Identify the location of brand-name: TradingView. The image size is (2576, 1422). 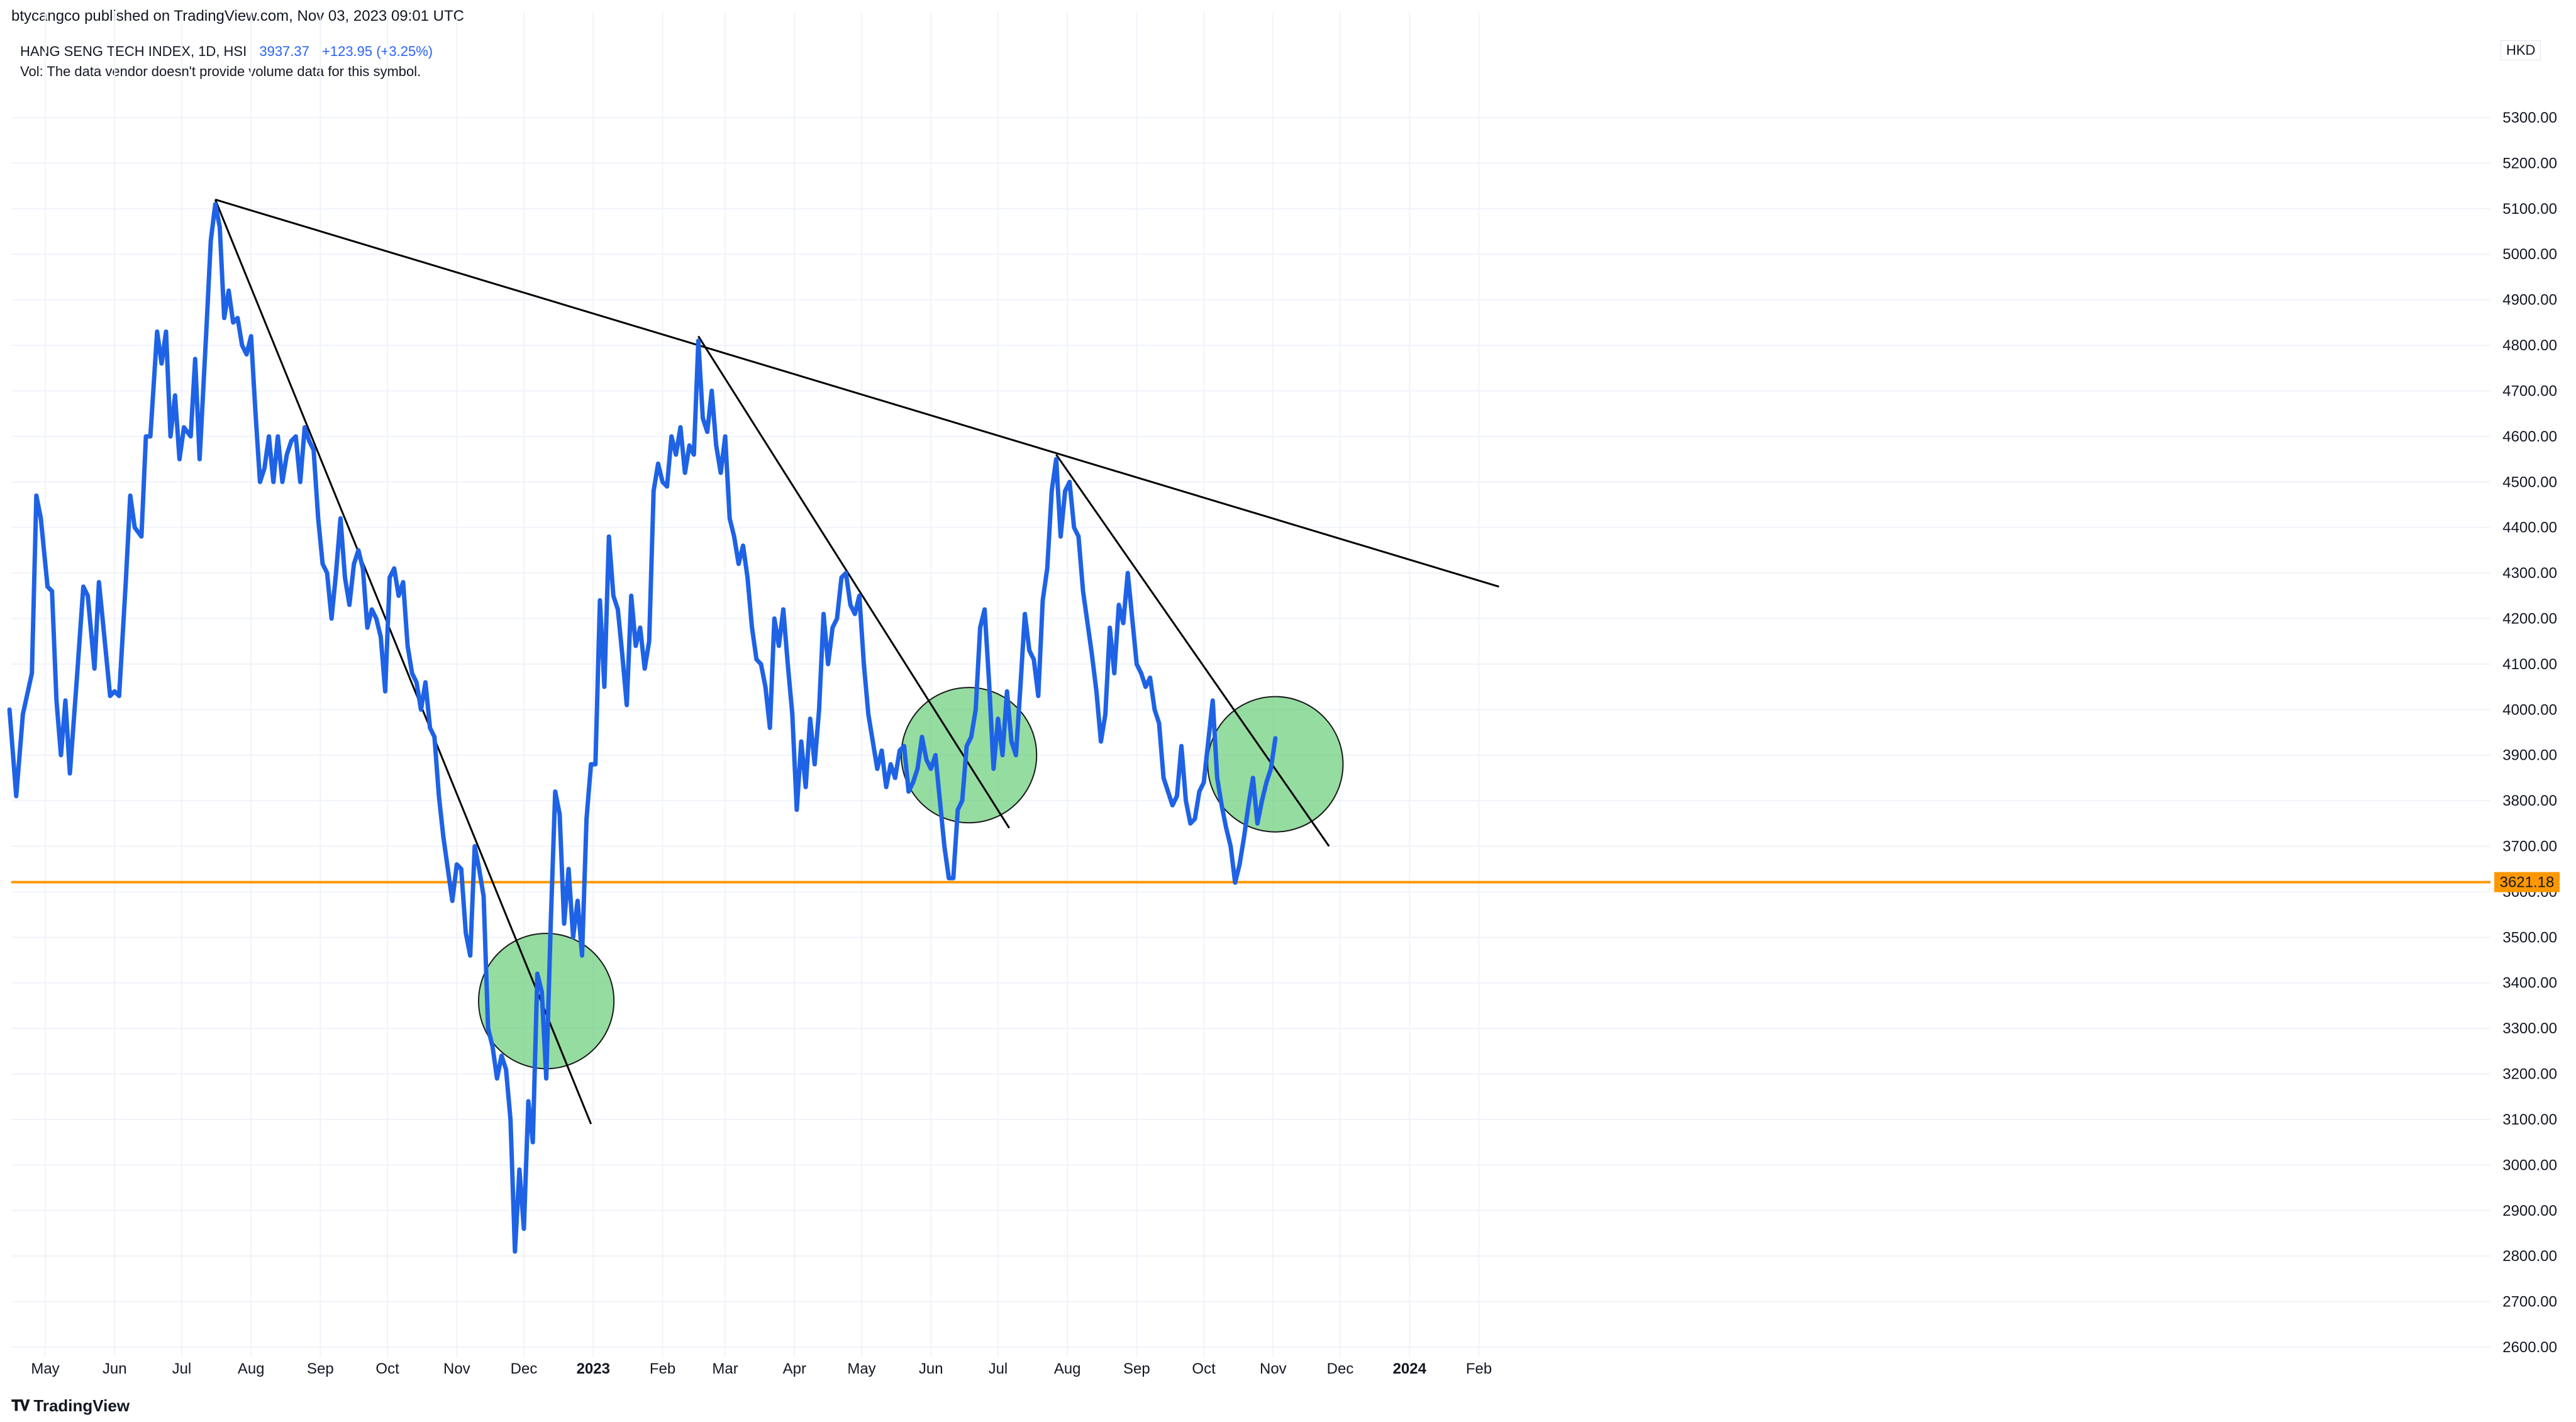
(81, 1405).